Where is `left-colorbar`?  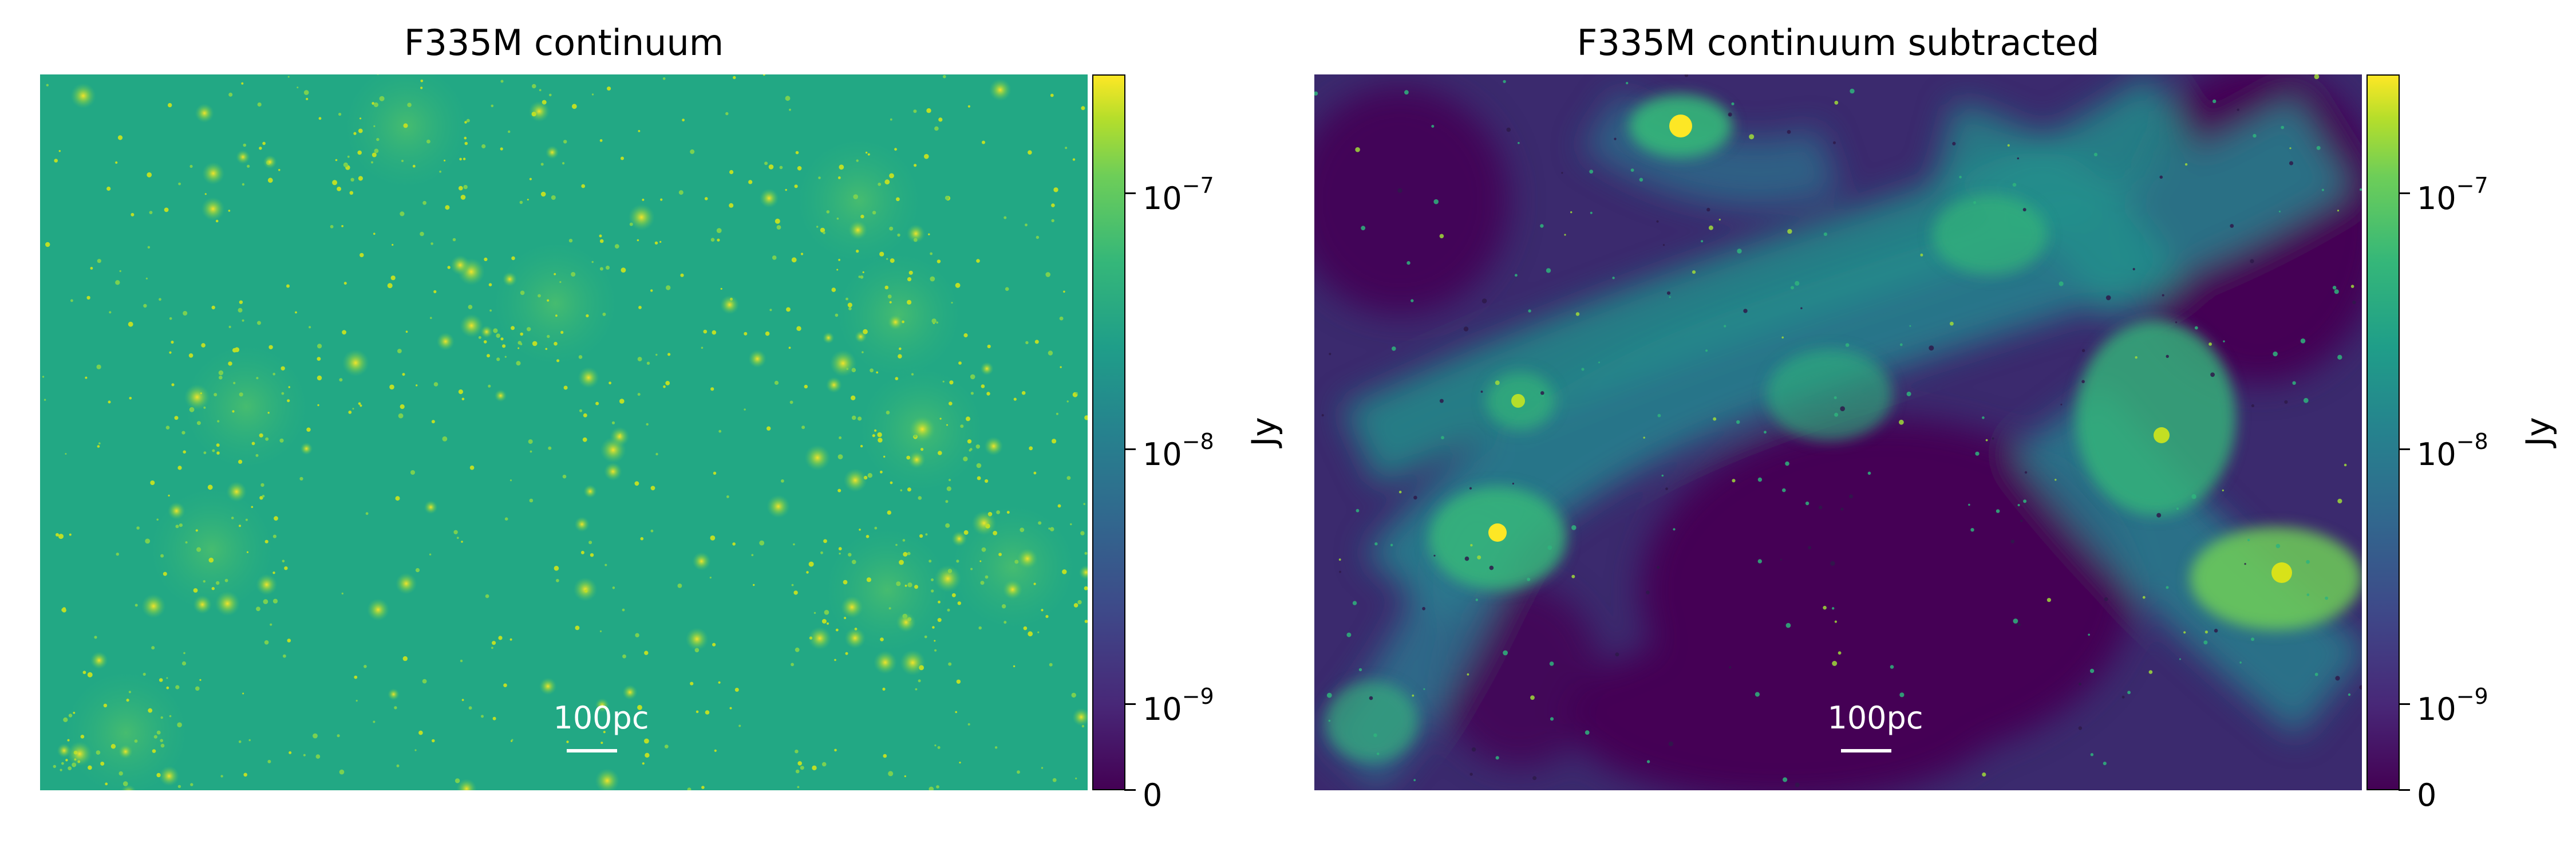 left-colorbar is located at coordinates (1108, 432).